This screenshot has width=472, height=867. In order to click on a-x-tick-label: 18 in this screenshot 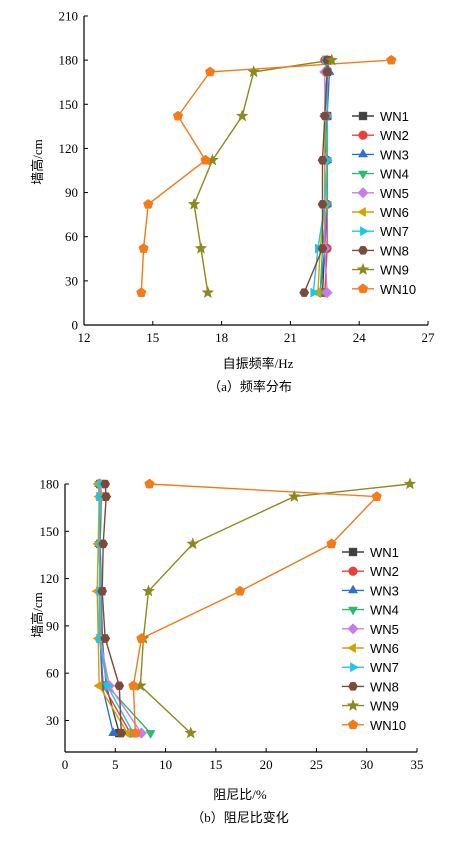, I will do `click(221, 337)`.